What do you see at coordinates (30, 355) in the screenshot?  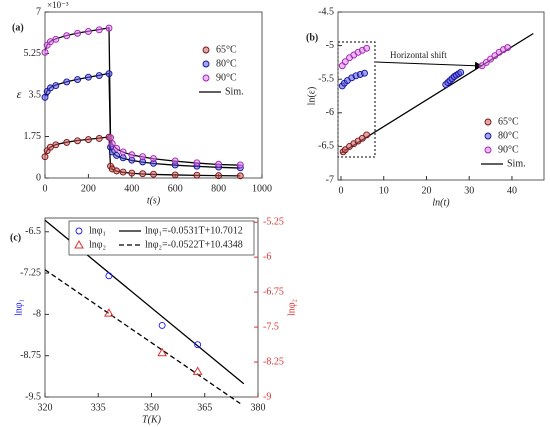 I see `y-tick-label: -8.75` at bounding box center [30, 355].